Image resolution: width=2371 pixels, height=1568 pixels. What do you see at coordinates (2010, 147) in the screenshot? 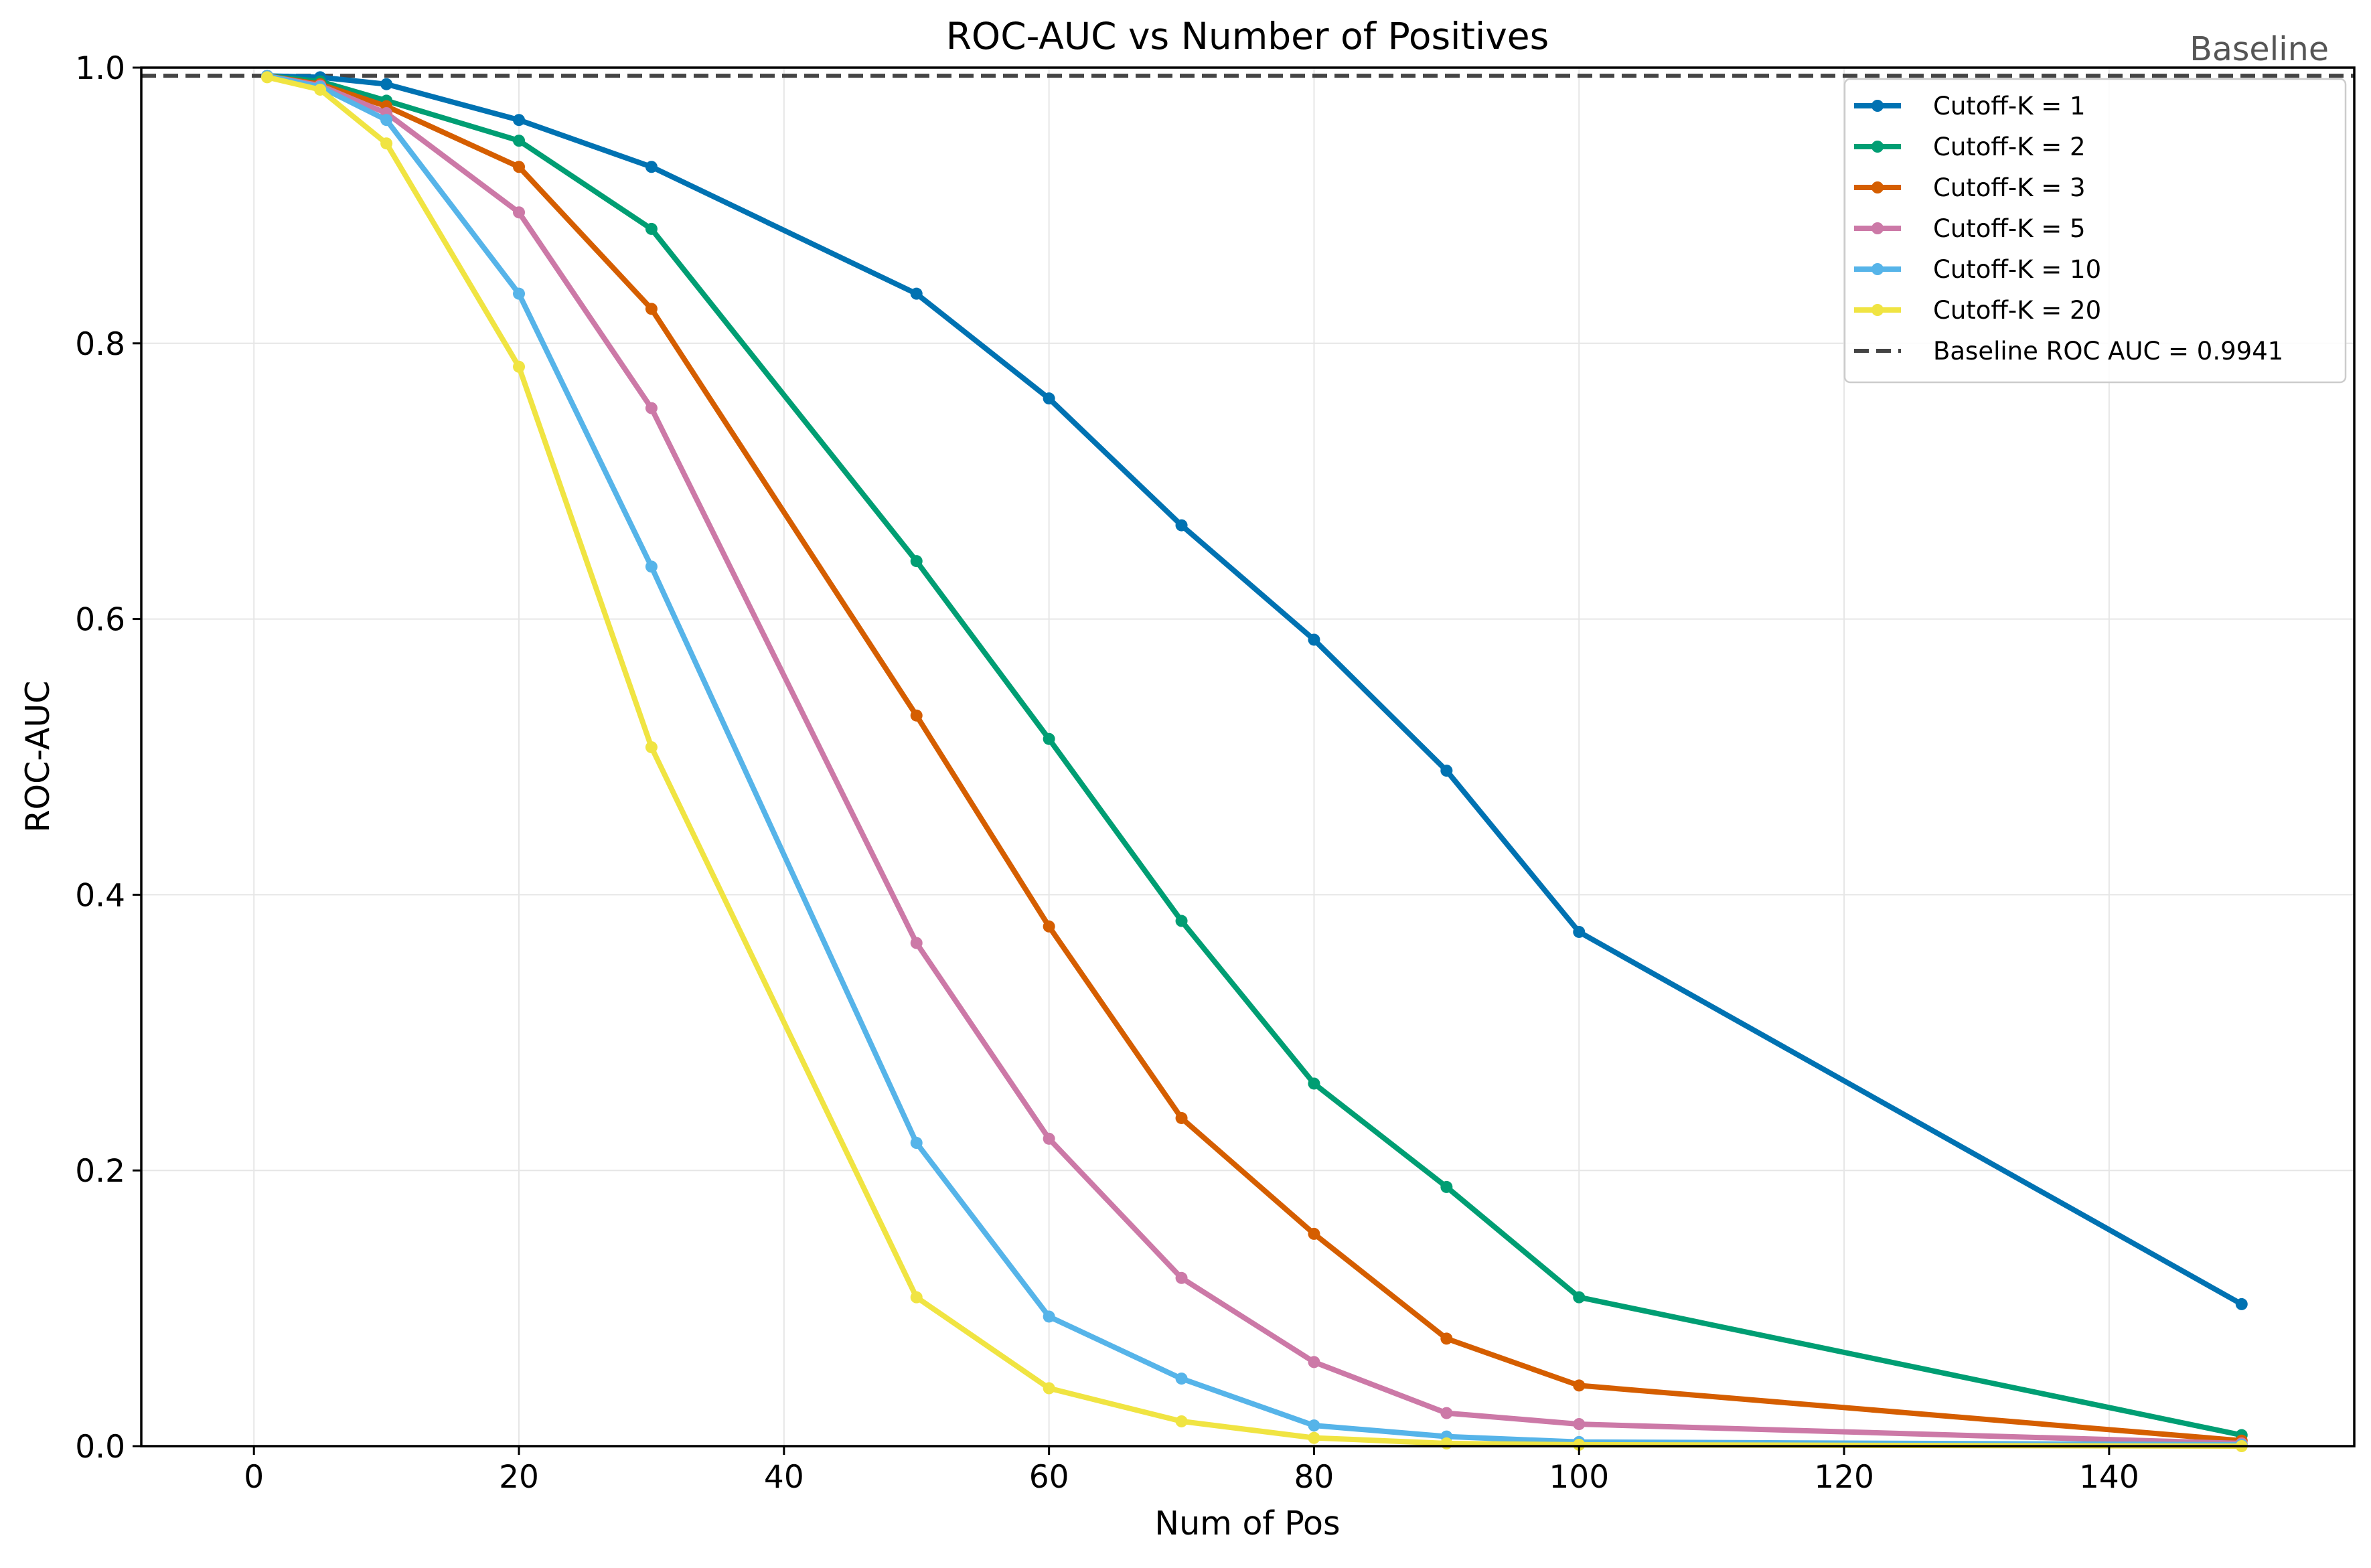
I see `legend-label: Cutoff-K = 2` at bounding box center [2010, 147].